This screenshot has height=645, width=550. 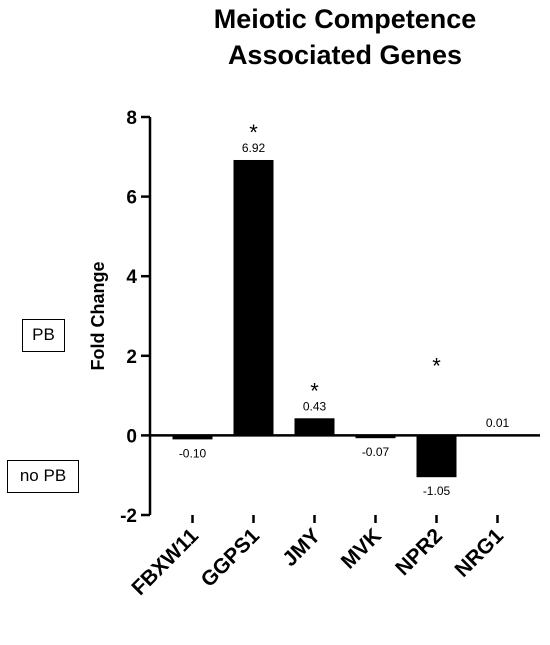 I want to click on category-label: NRG1, so click(x=480, y=553).